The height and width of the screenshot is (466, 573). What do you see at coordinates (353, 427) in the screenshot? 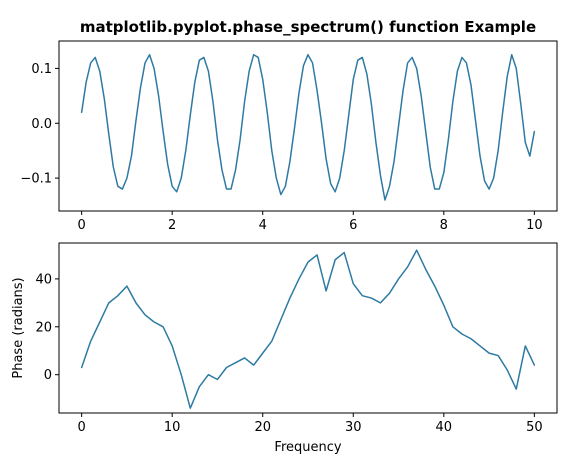
I see `bottom-x-tick-label: 30` at bounding box center [353, 427].